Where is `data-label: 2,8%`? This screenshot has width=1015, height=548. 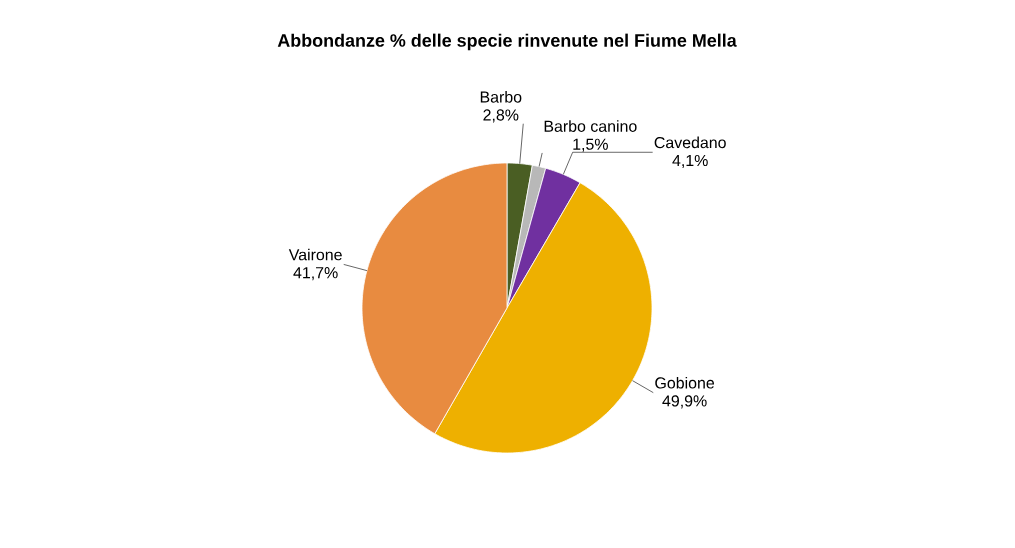 data-label: 2,8% is located at coordinates (501, 116).